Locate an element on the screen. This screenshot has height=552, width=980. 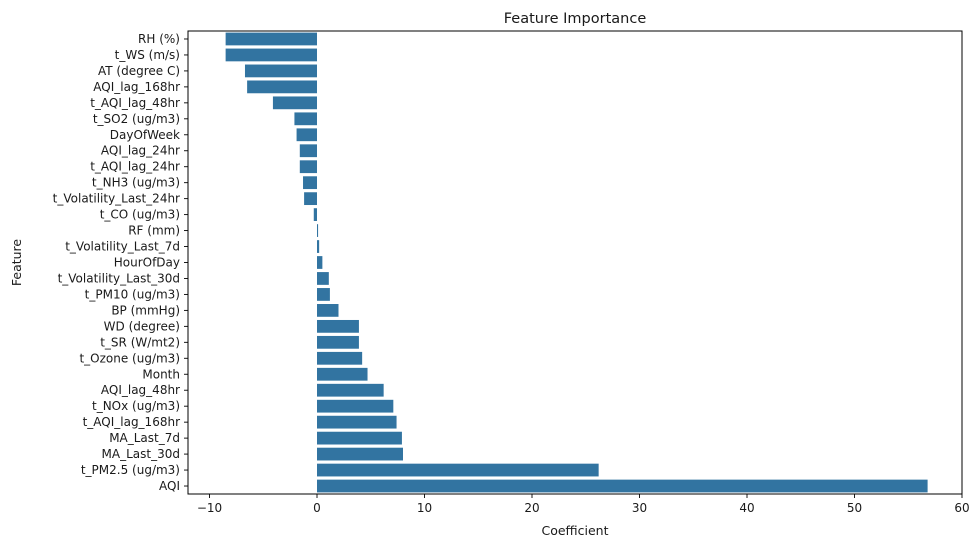
y-tick-label: HourOfDay is located at coordinates (147, 263).